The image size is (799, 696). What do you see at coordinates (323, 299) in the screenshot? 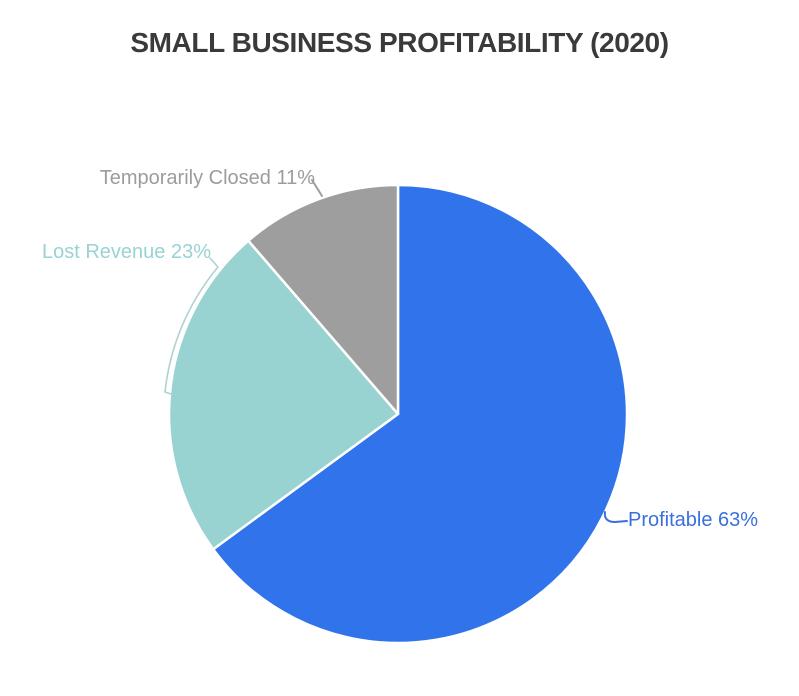
I see `pie-slice-temporarily-closed` at bounding box center [323, 299].